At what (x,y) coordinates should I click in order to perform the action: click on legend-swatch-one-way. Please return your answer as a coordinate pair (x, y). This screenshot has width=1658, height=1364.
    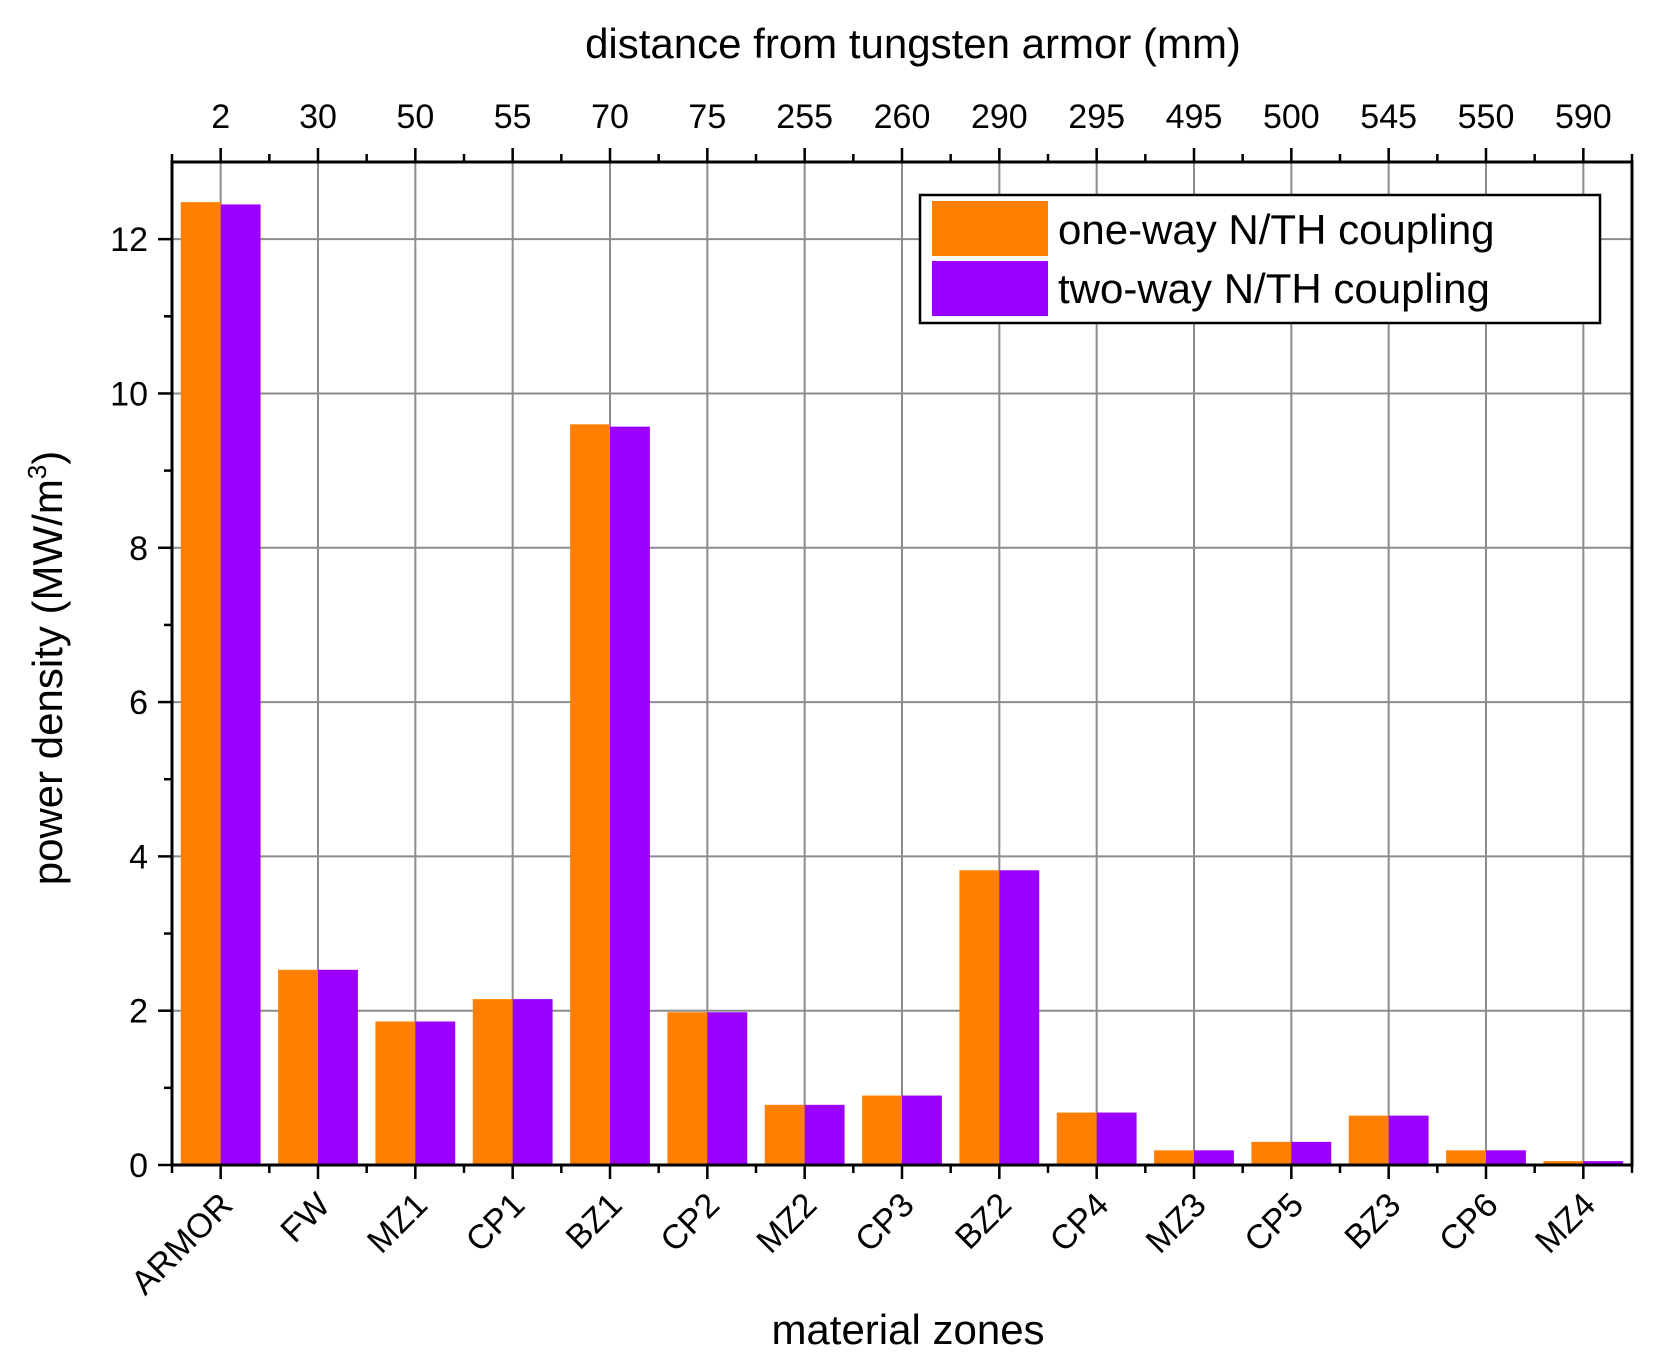
    Looking at the image, I should click on (990, 228).